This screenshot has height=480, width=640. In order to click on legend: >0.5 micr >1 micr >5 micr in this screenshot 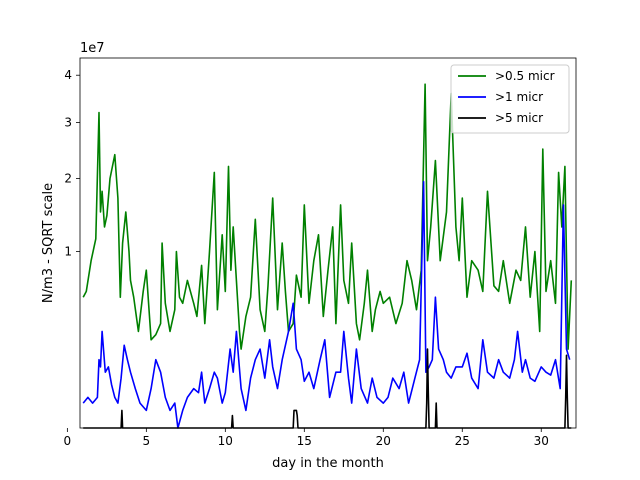, I will do `click(510, 99)`.